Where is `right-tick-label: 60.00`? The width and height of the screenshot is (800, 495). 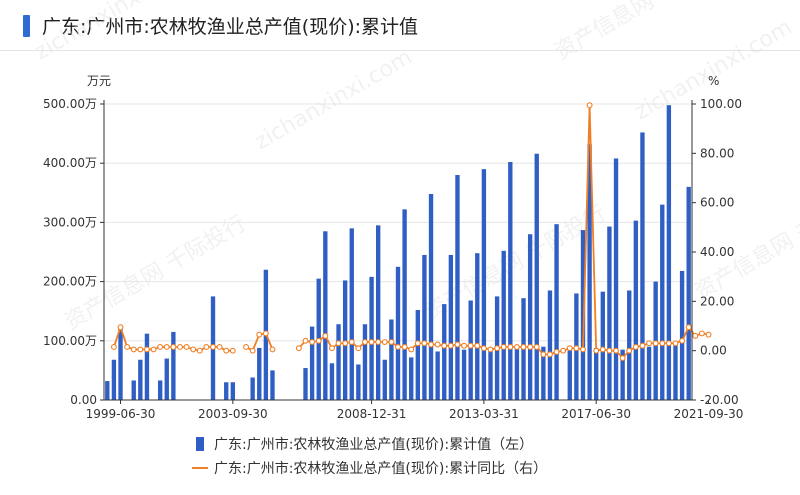 right-tick-label: 60.00 is located at coordinates (717, 203).